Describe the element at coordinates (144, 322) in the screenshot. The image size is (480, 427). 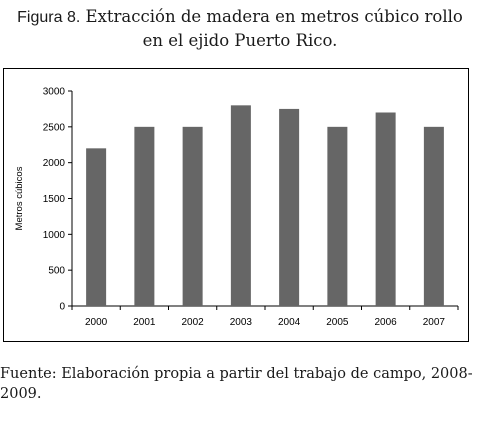
I see `x-tick-label: 2001` at that location.